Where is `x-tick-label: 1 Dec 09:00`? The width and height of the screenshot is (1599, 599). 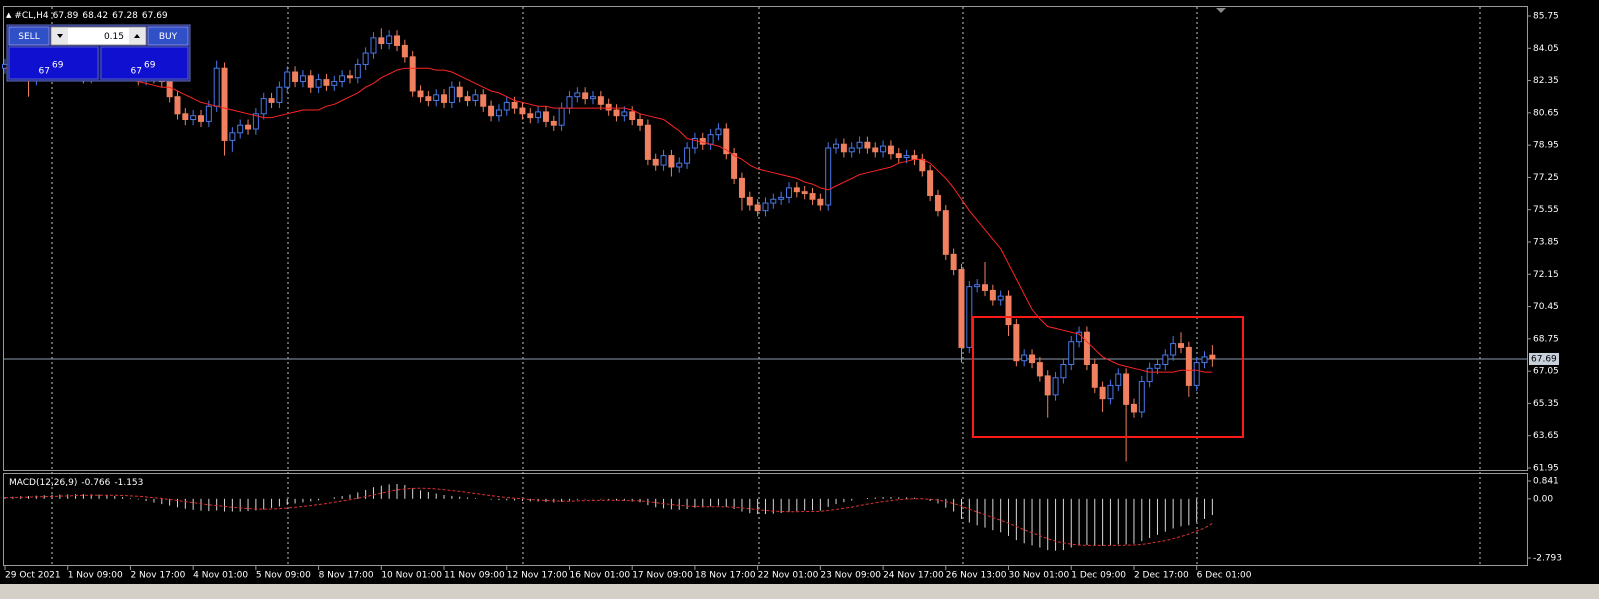 x-tick-label: 1 Dec 09:00 is located at coordinates (1098, 576).